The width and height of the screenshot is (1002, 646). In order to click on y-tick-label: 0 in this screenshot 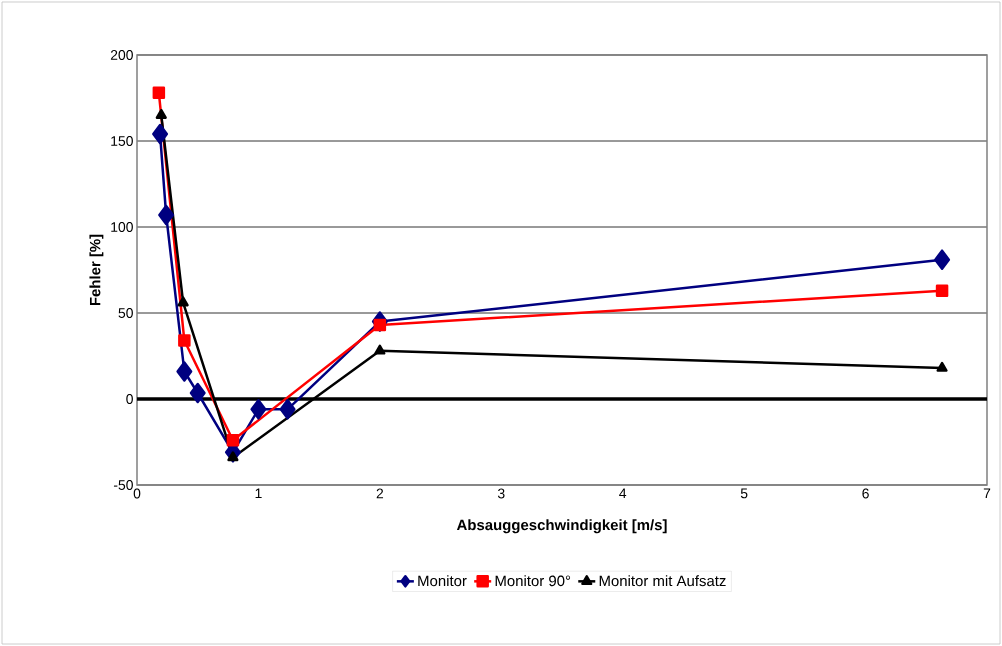, I will do `click(129, 399)`.